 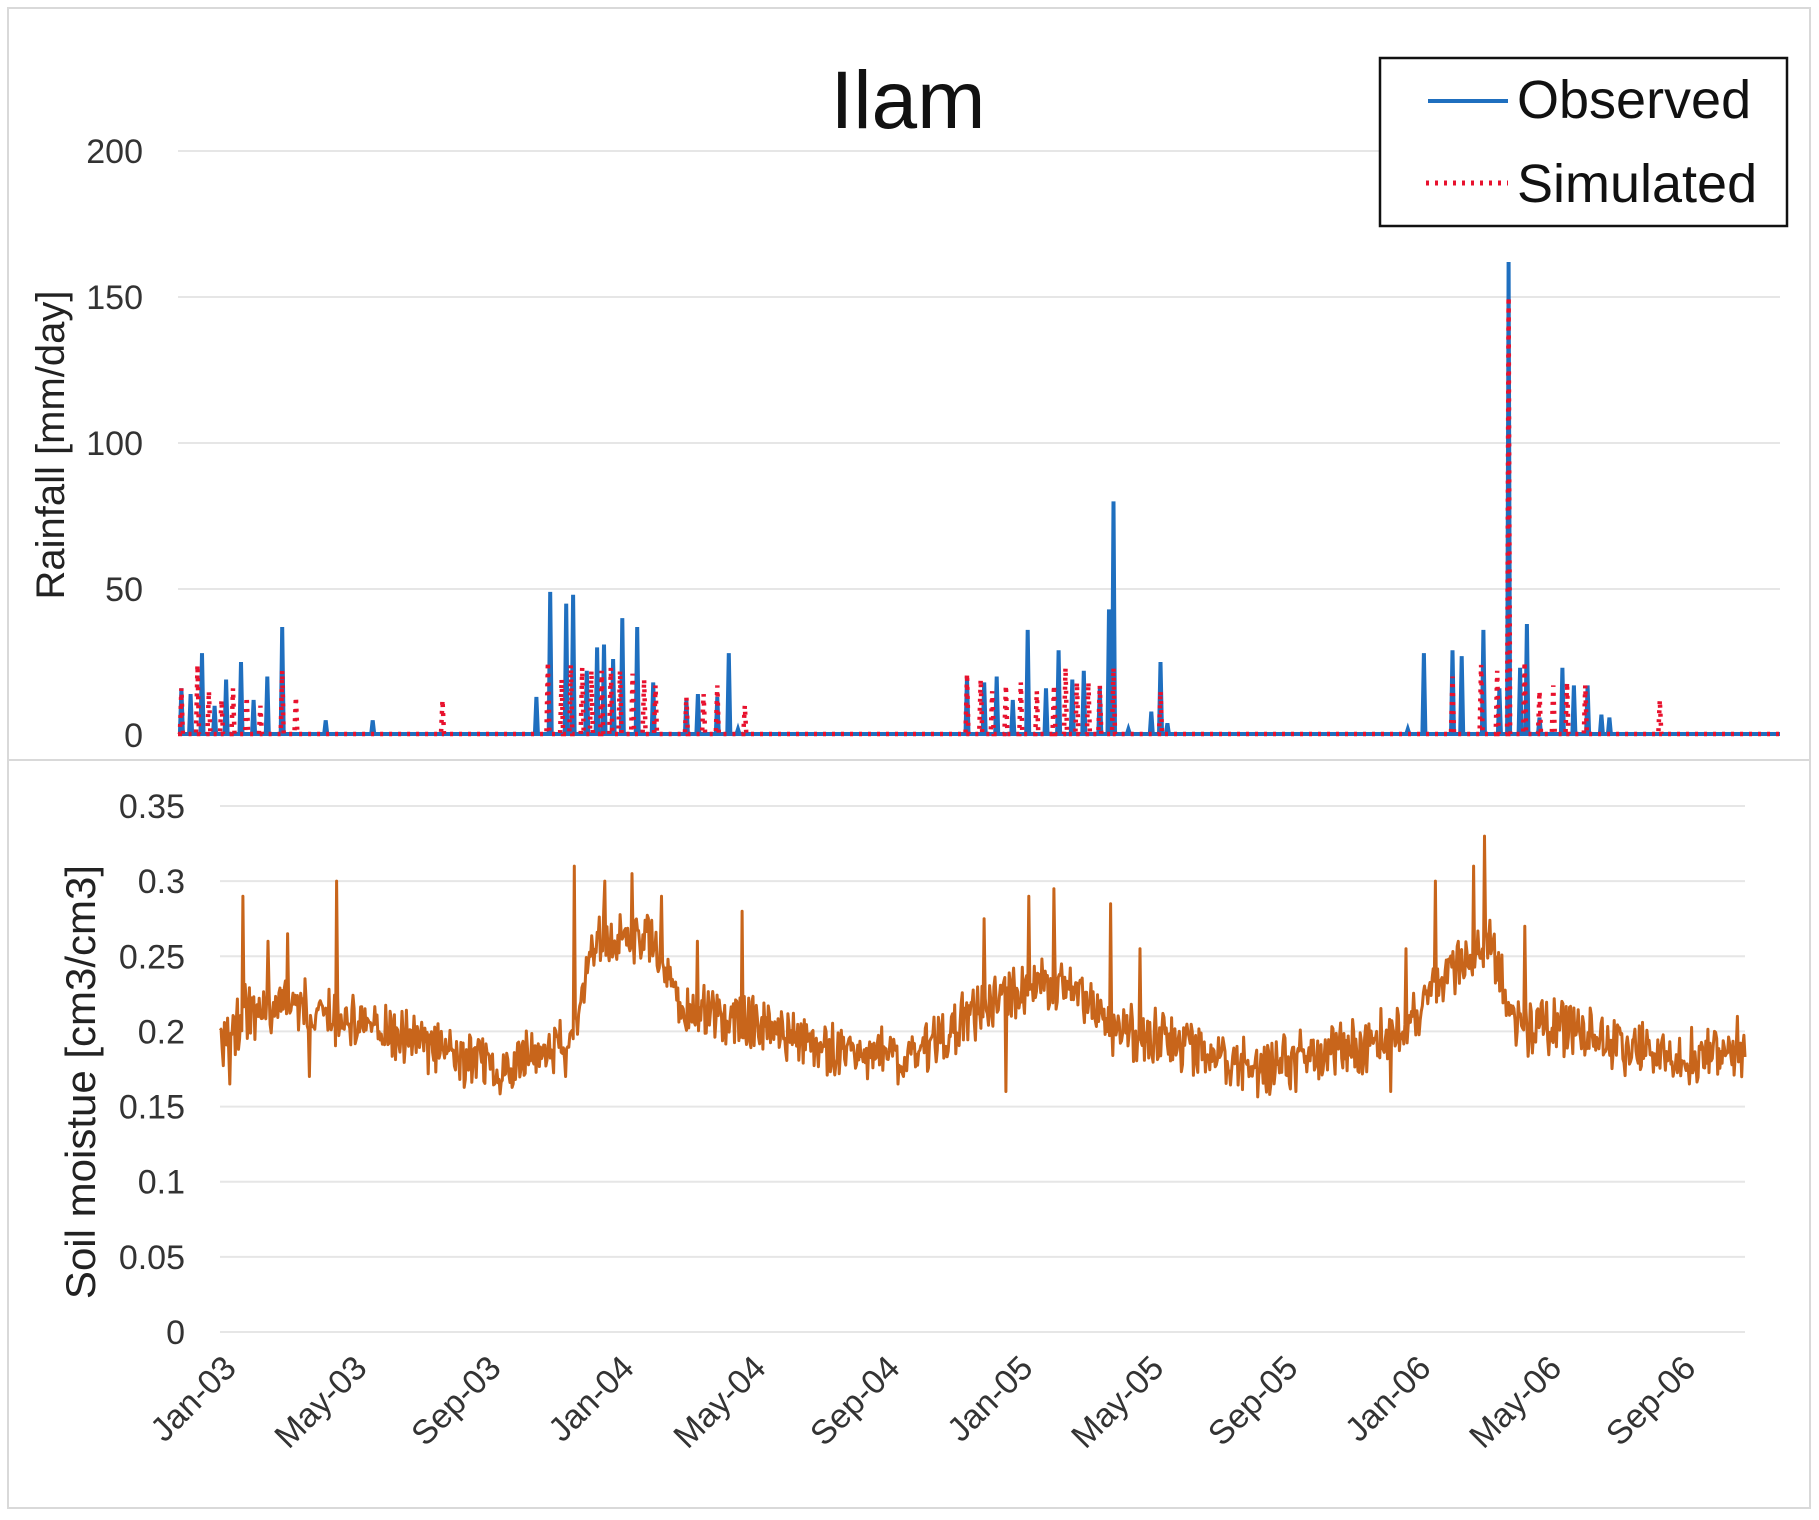 What do you see at coordinates (152, 1108) in the screenshot?
I see `soil-y-tick-label: 0.15` at bounding box center [152, 1108].